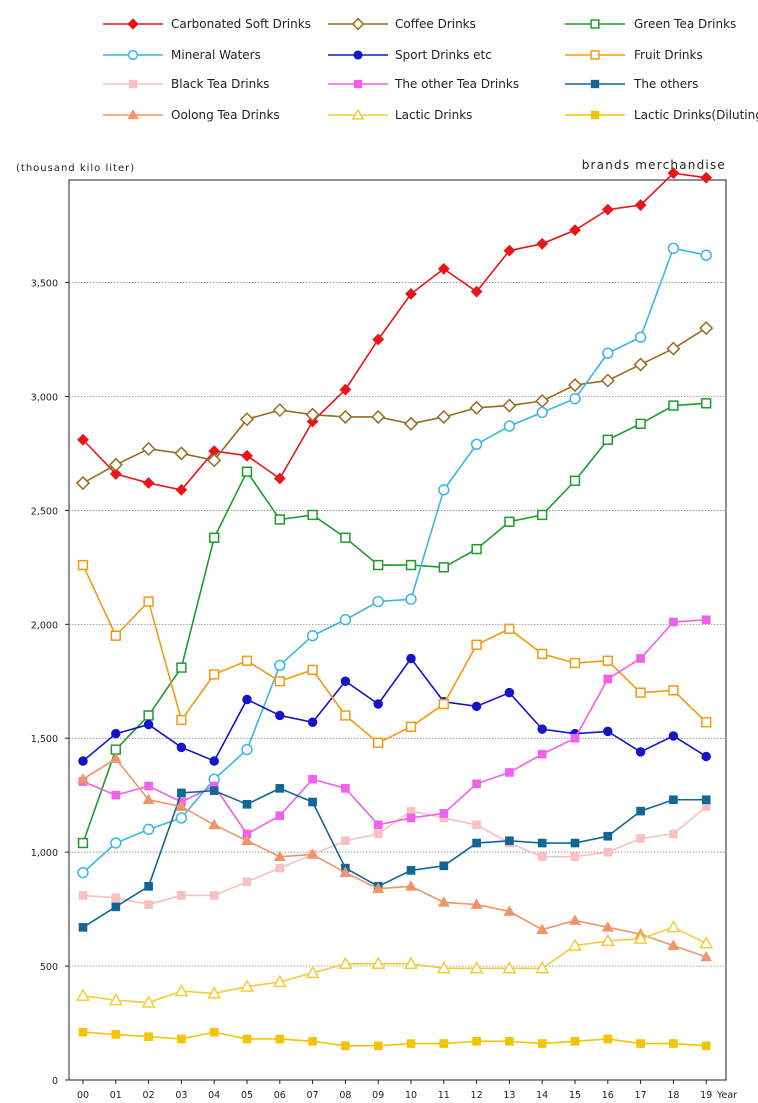 This screenshot has height=1103, width=758. Describe the element at coordinates (44, 853) in the screenshot. I see `y-tick-label: 1,000` at that location.